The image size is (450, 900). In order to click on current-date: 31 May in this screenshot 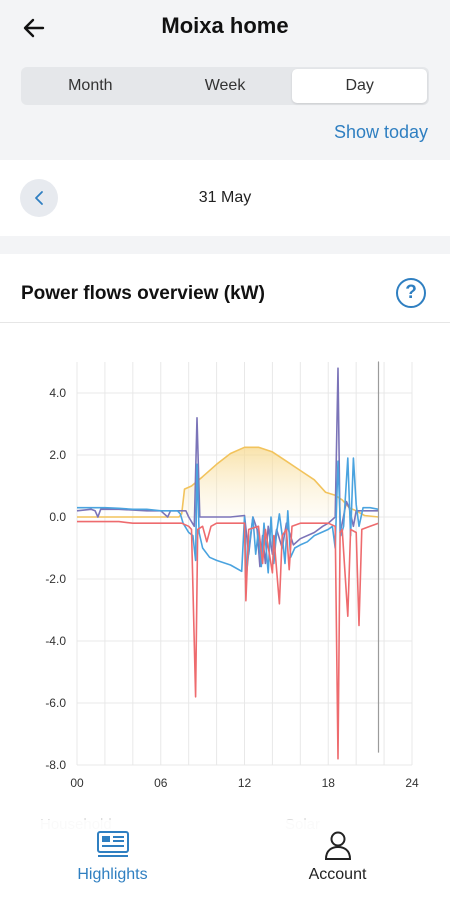, I will do `click(225, 197)`.